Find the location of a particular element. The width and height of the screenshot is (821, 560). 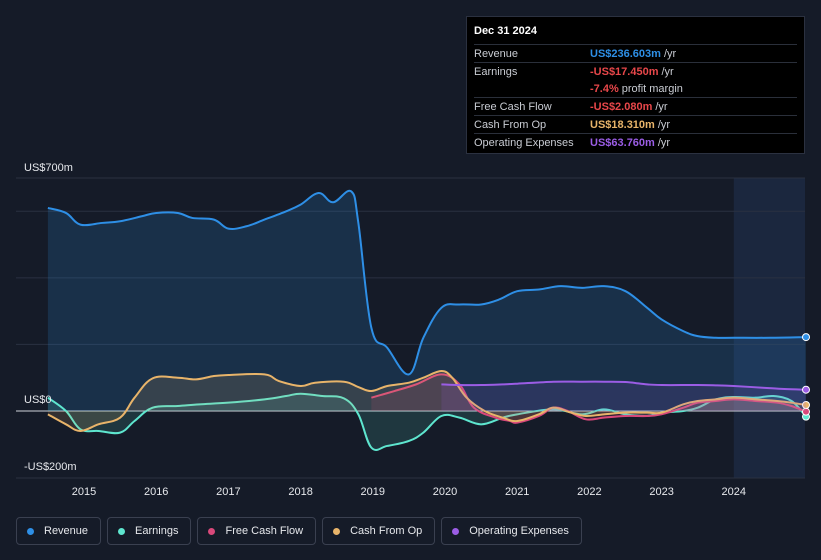

legend-item-free-cash-flow: Free Cash Flow is located at coordinates (257, 531).